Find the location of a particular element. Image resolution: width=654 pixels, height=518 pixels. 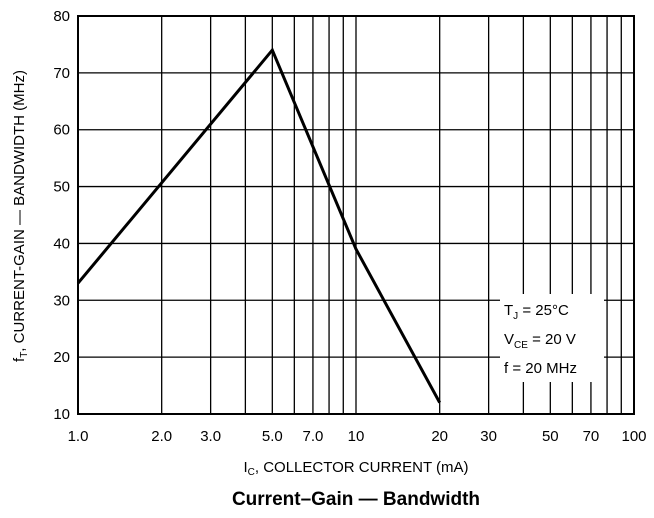

x-tick-label-2: 3.0 is located at coordinates (210, 436).